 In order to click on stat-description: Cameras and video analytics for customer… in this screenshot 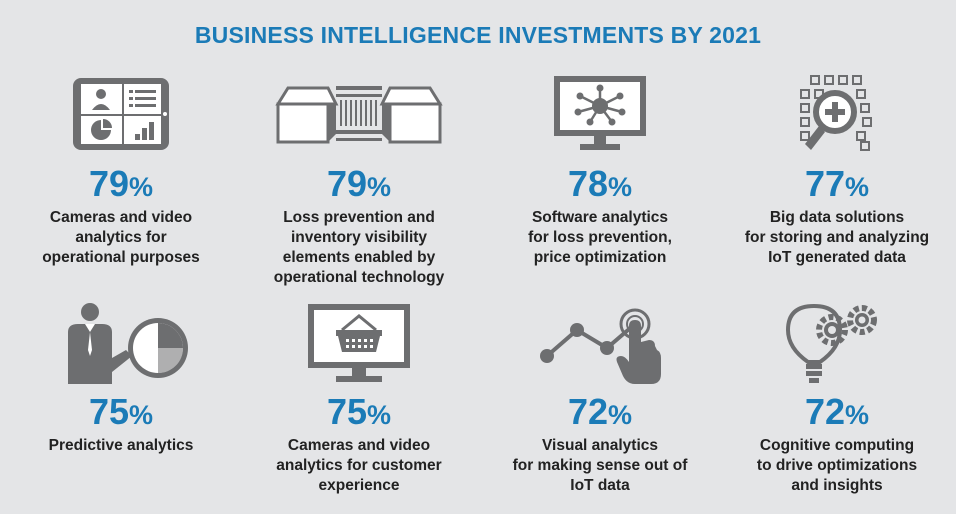, I will do `click(359, 465)`.